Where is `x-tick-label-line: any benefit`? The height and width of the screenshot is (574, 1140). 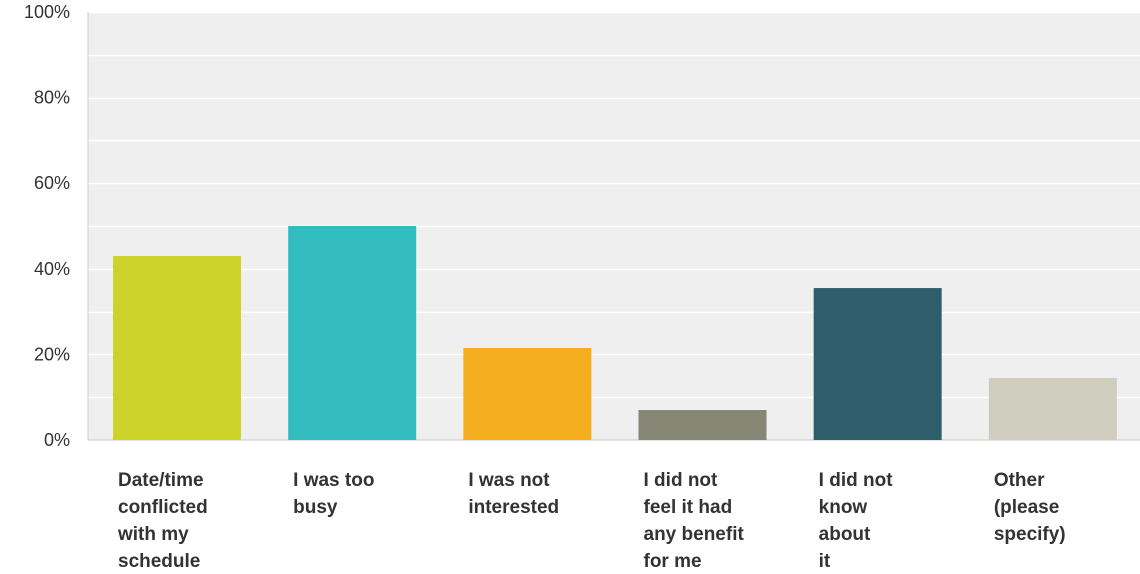
x-tick-label-line: any benefit is located at coordinates (694, 534).